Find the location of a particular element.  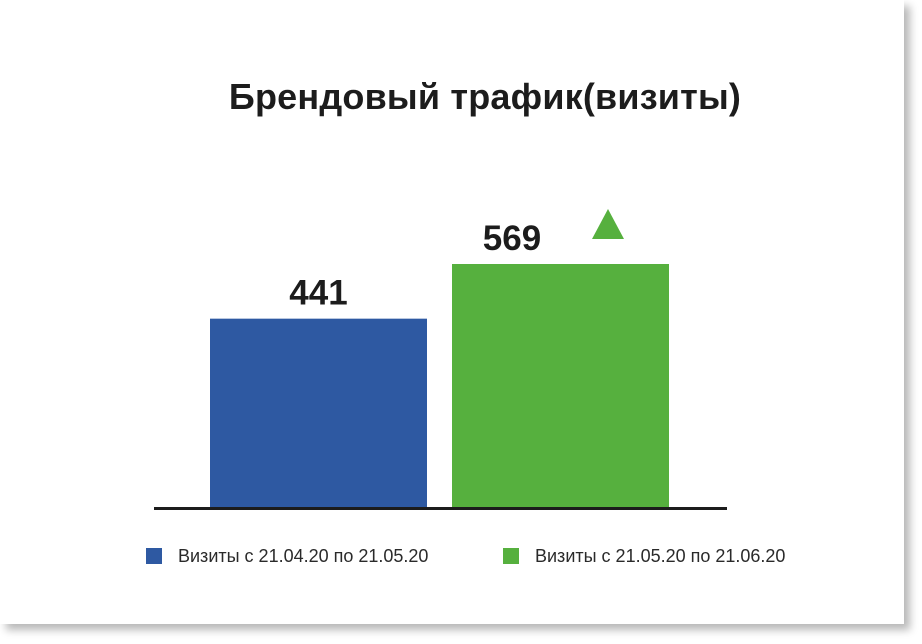

triangle-up-icon is located at coordinates (608, 224).